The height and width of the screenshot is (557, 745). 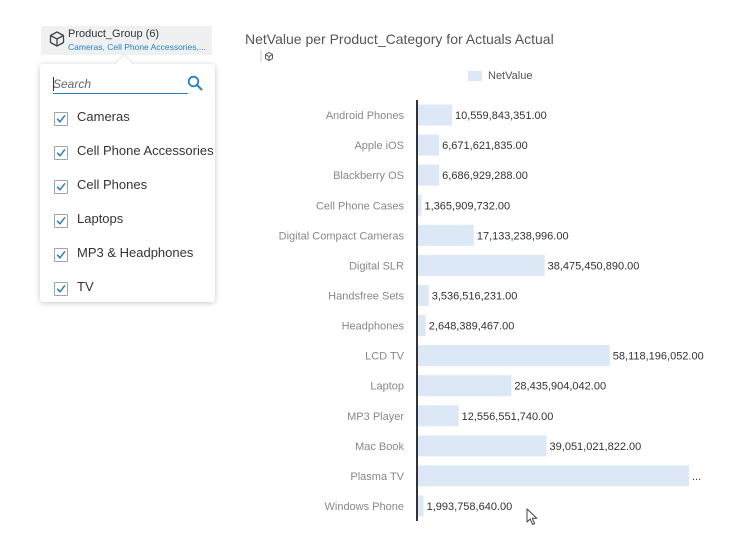 I want to click on data-label: 3,536,516,231.00, so click(x=475, y=296).